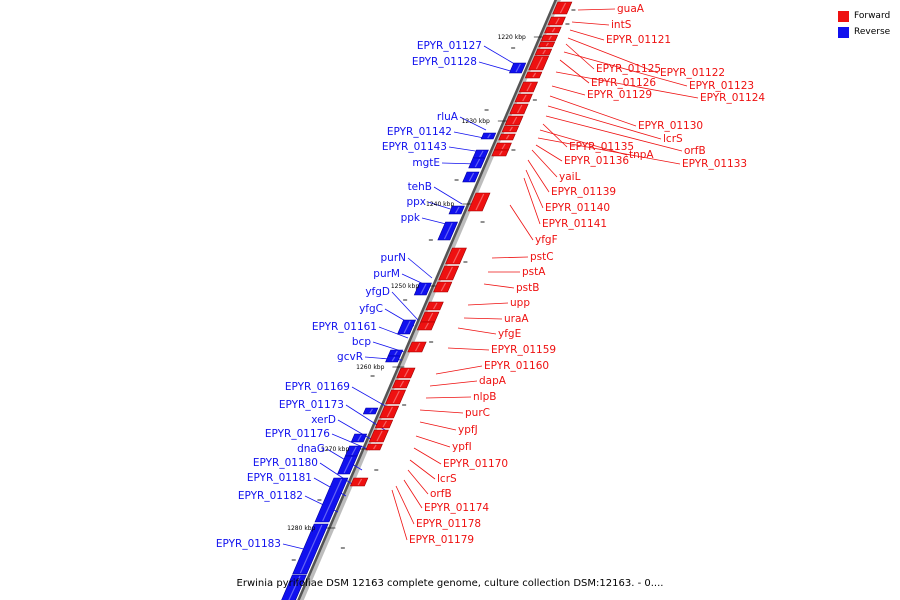  I want to click on forward-feature-13-shade, so click(507, 137).